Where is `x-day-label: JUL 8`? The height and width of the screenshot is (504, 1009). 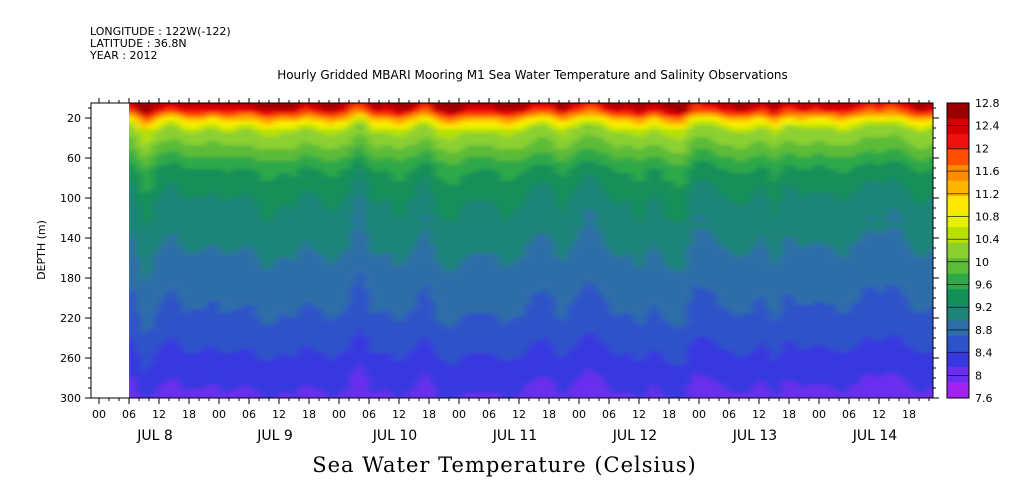 x-day-label: JUL 8 is located at coordinates (154, 436).